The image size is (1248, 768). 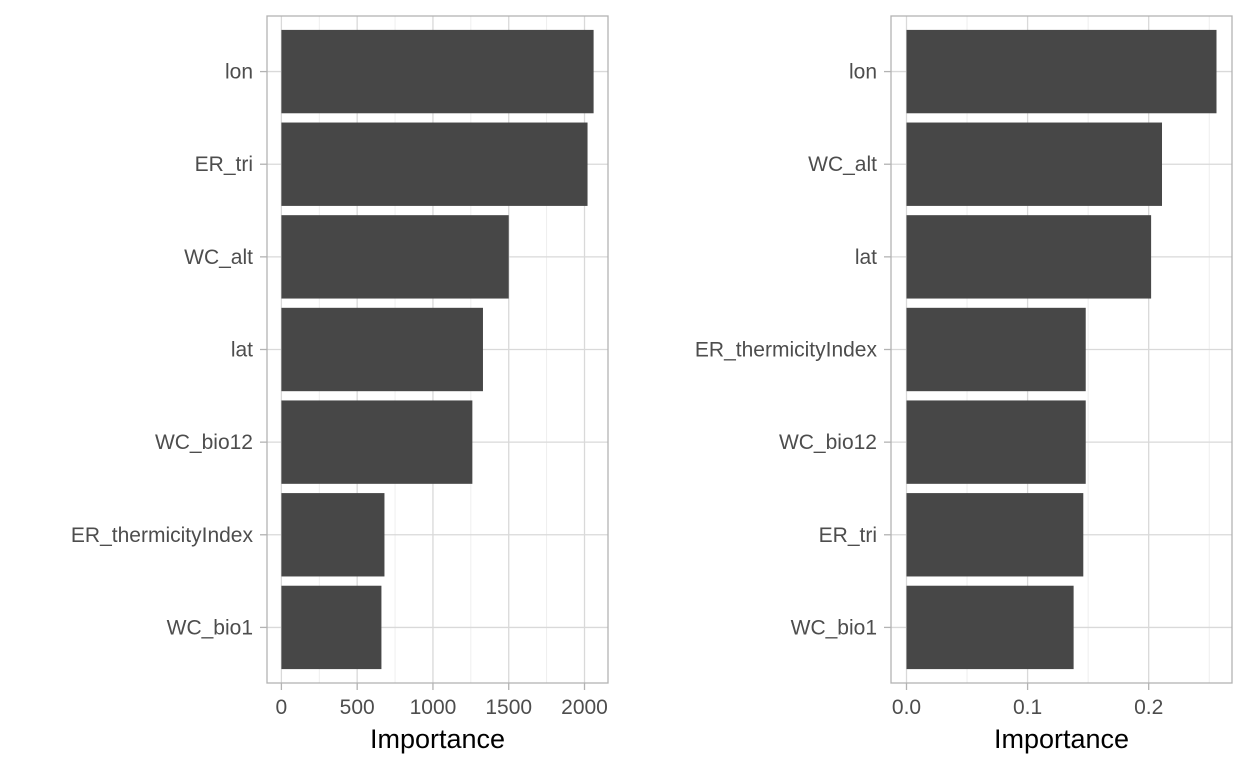 I want to click on right-category-label: ER_thermicityIndex, so click(x=786, y=350).